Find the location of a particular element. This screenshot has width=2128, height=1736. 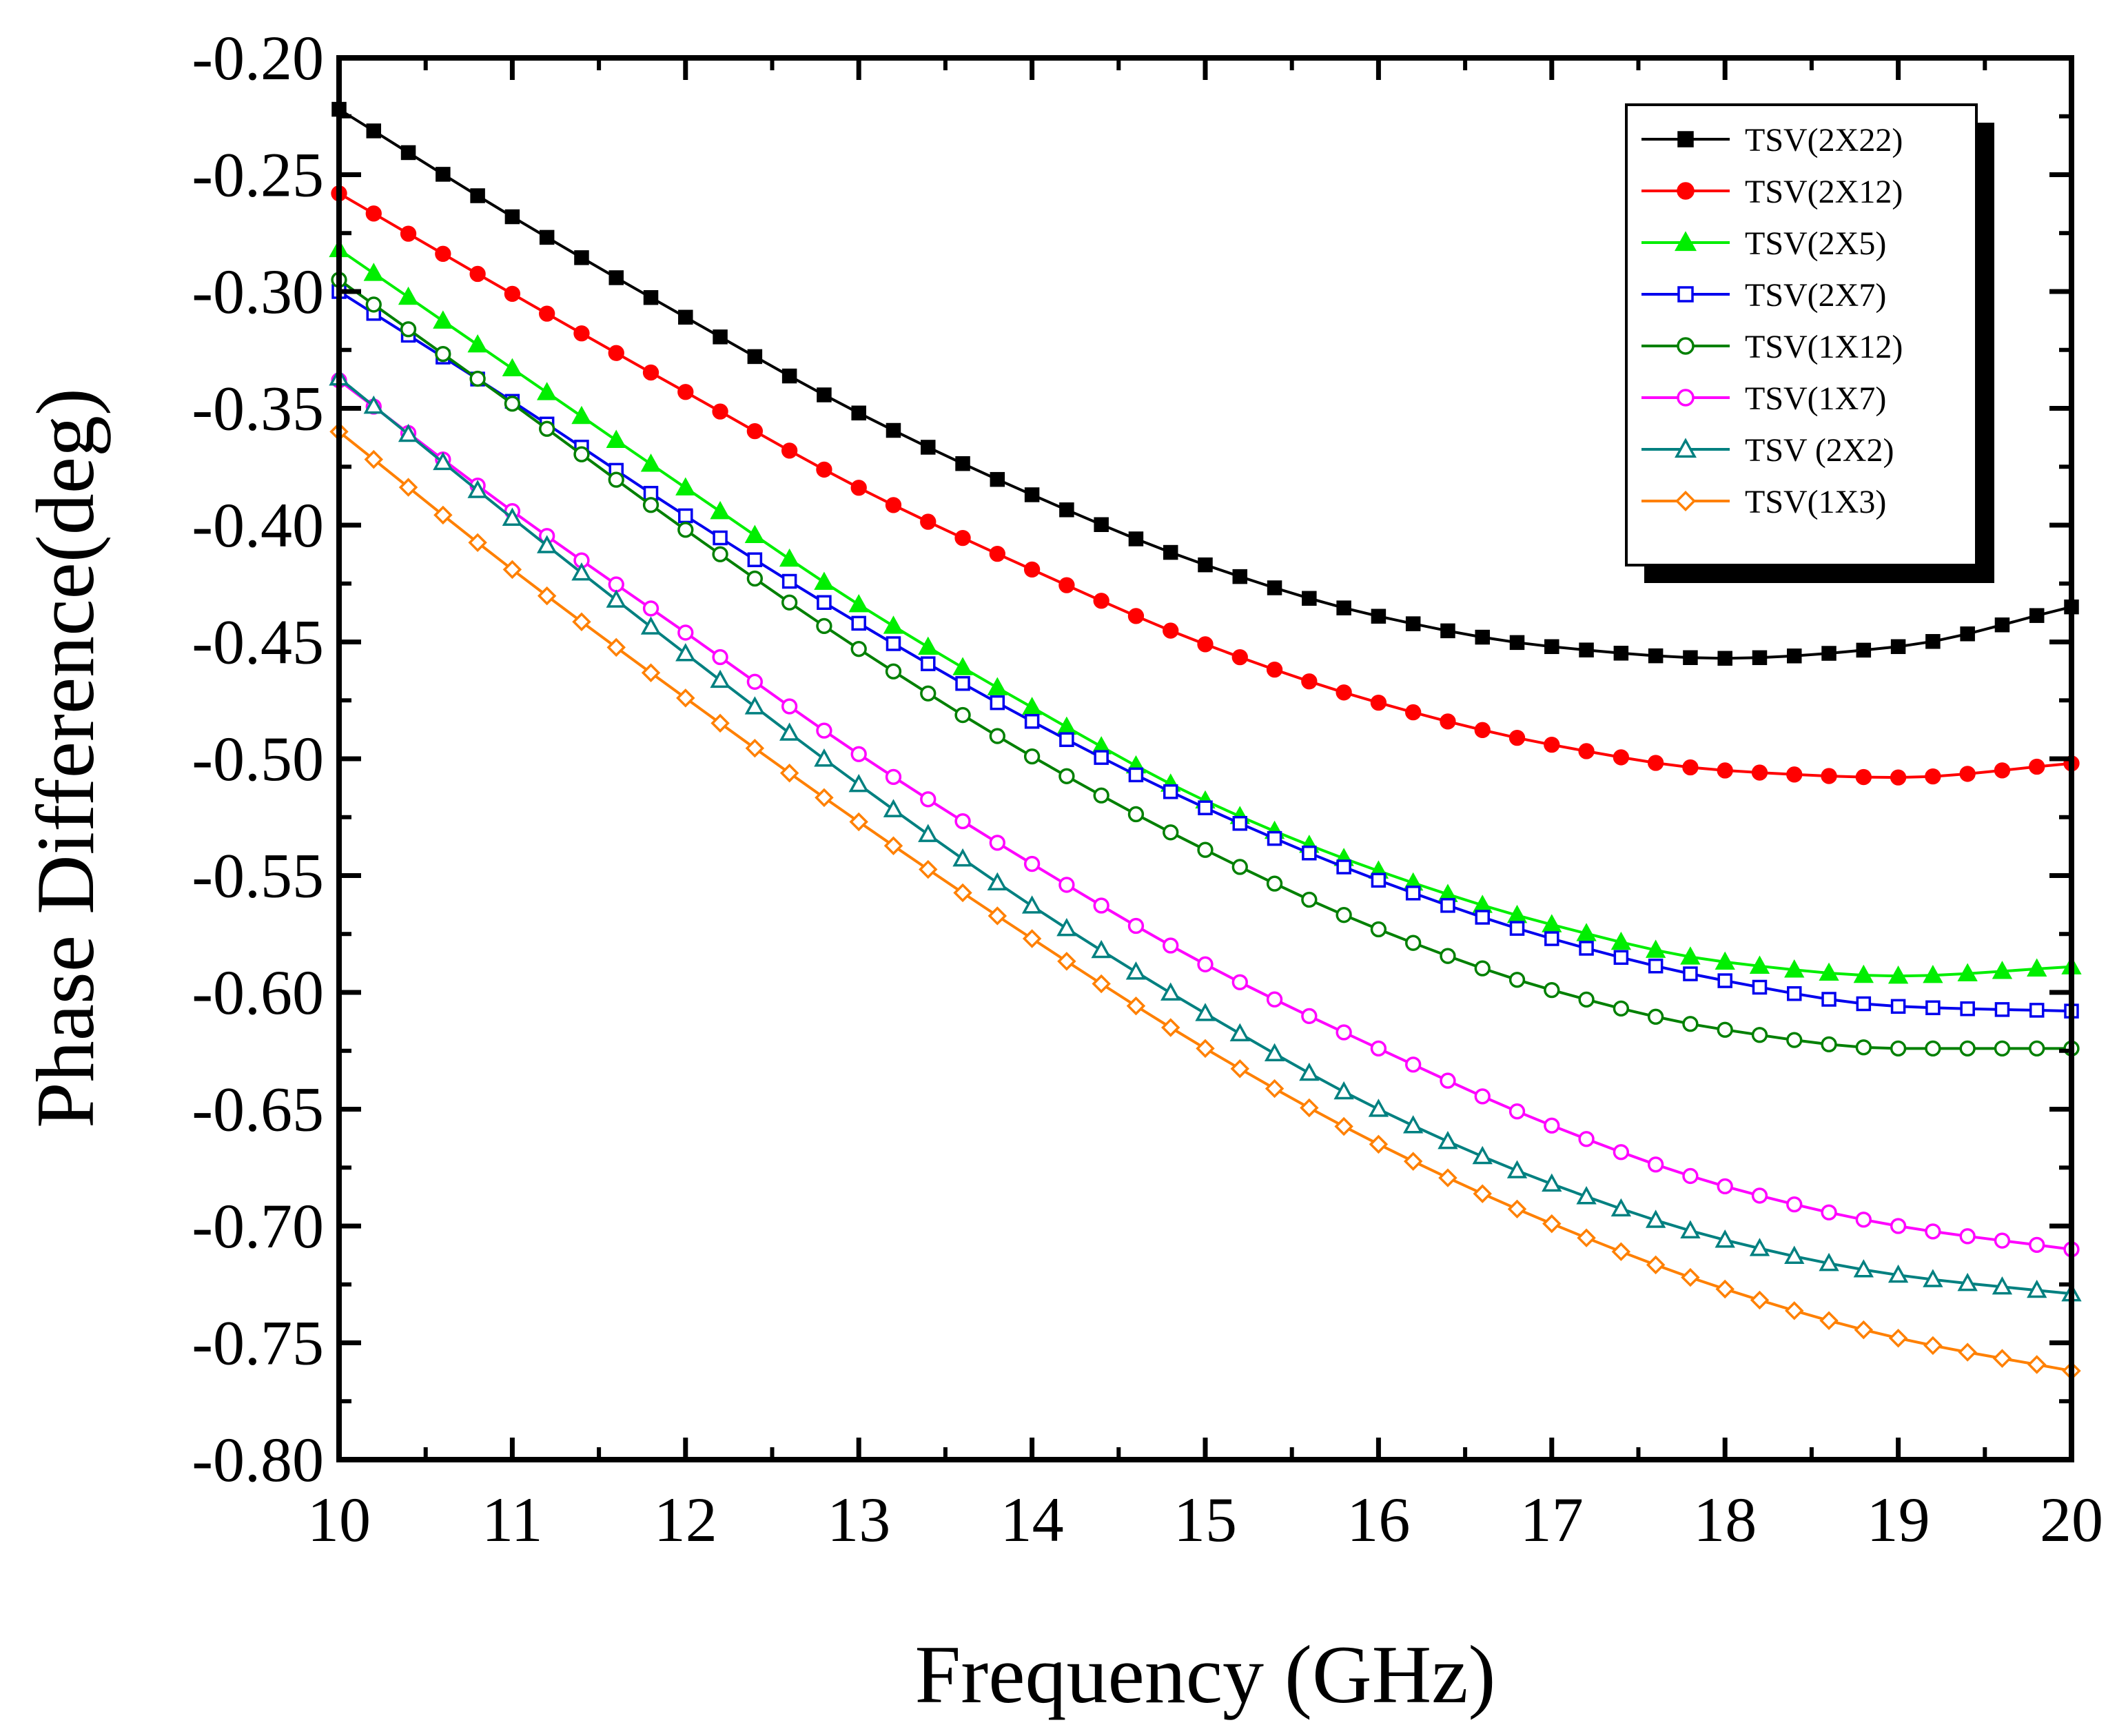

y-tick-label: -0.20 is located at coordinates (258, 58).